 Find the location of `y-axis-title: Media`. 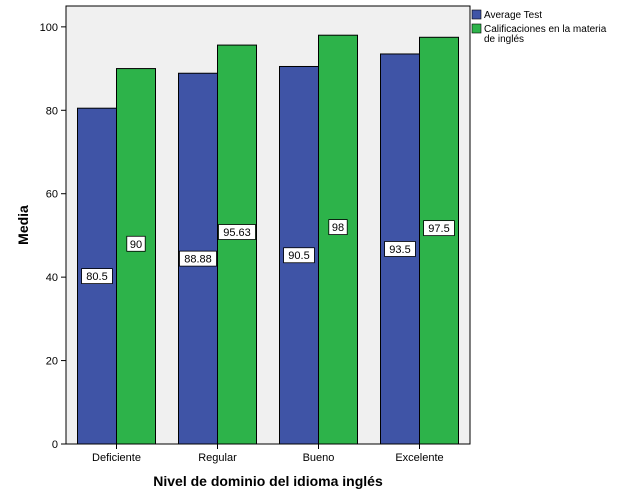

y-axis-title: Media is located at coordinates (23, 225).